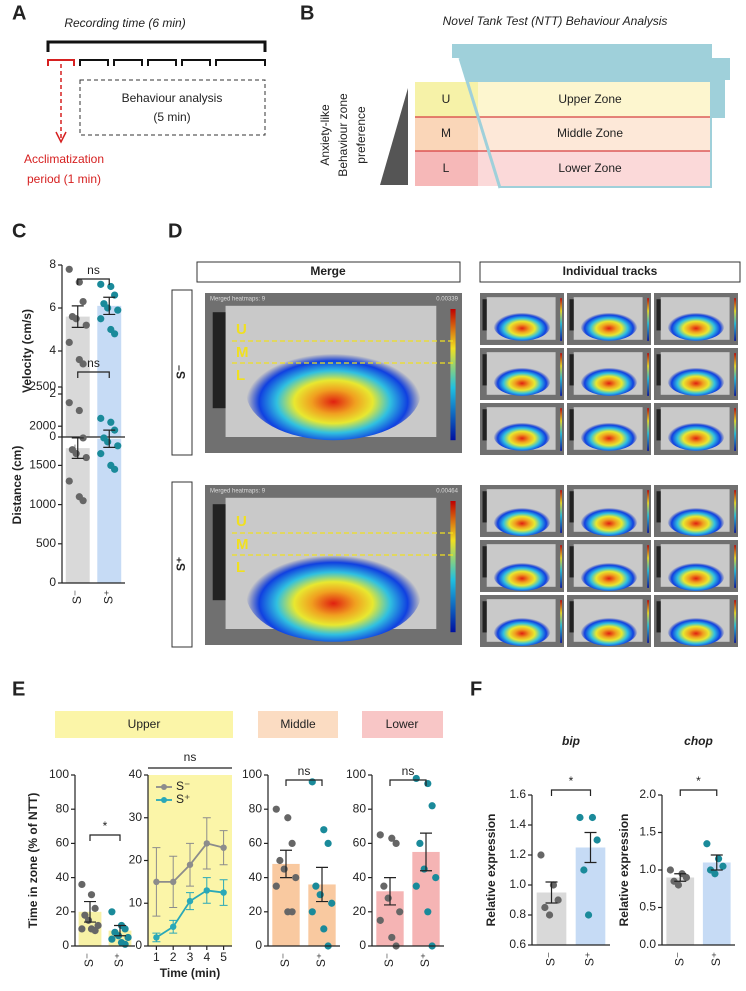 The width and height of the screenshot is (746, 991). What do you see at coordinates (343, 135) in the screenshot?
I see `axis-label: Behaviour zone` at bounding box center [343, 135].